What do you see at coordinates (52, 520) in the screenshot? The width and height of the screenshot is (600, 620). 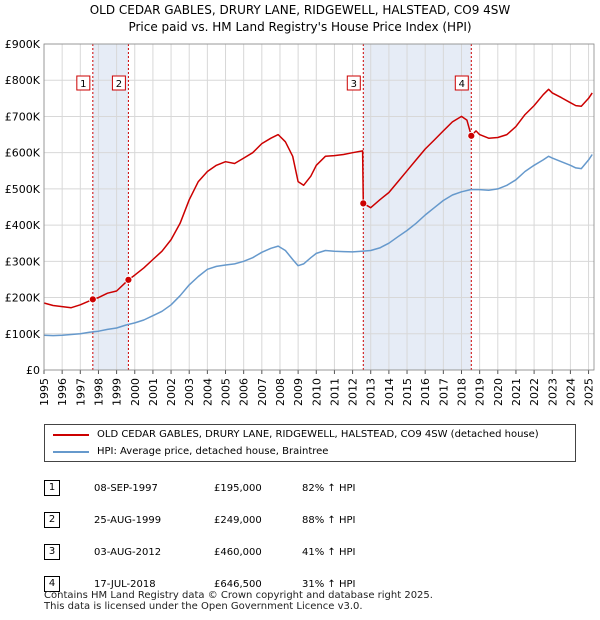 I see `sale-number: 2` at bounding box center [52, 520].